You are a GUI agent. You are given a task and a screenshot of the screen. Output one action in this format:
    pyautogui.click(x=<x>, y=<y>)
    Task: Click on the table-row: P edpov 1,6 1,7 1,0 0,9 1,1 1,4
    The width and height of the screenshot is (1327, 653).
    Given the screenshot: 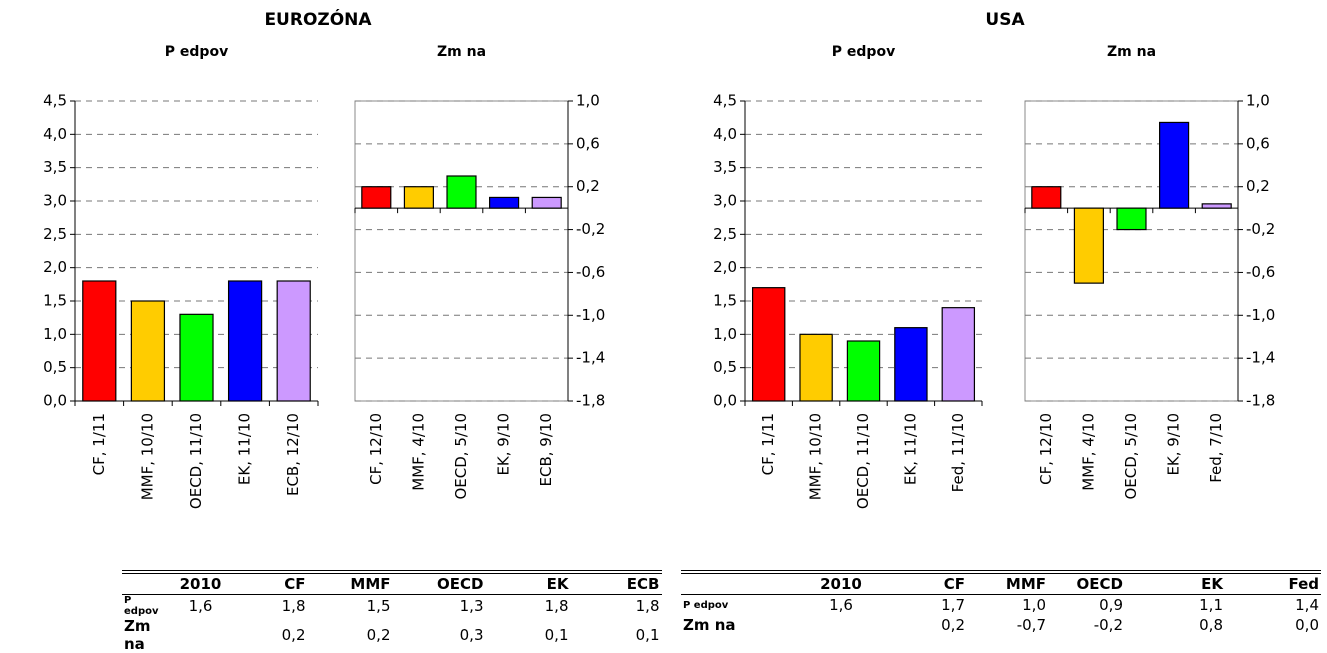 What is the action you would take?
    pyautogui.click(x=1001, y=605)
    